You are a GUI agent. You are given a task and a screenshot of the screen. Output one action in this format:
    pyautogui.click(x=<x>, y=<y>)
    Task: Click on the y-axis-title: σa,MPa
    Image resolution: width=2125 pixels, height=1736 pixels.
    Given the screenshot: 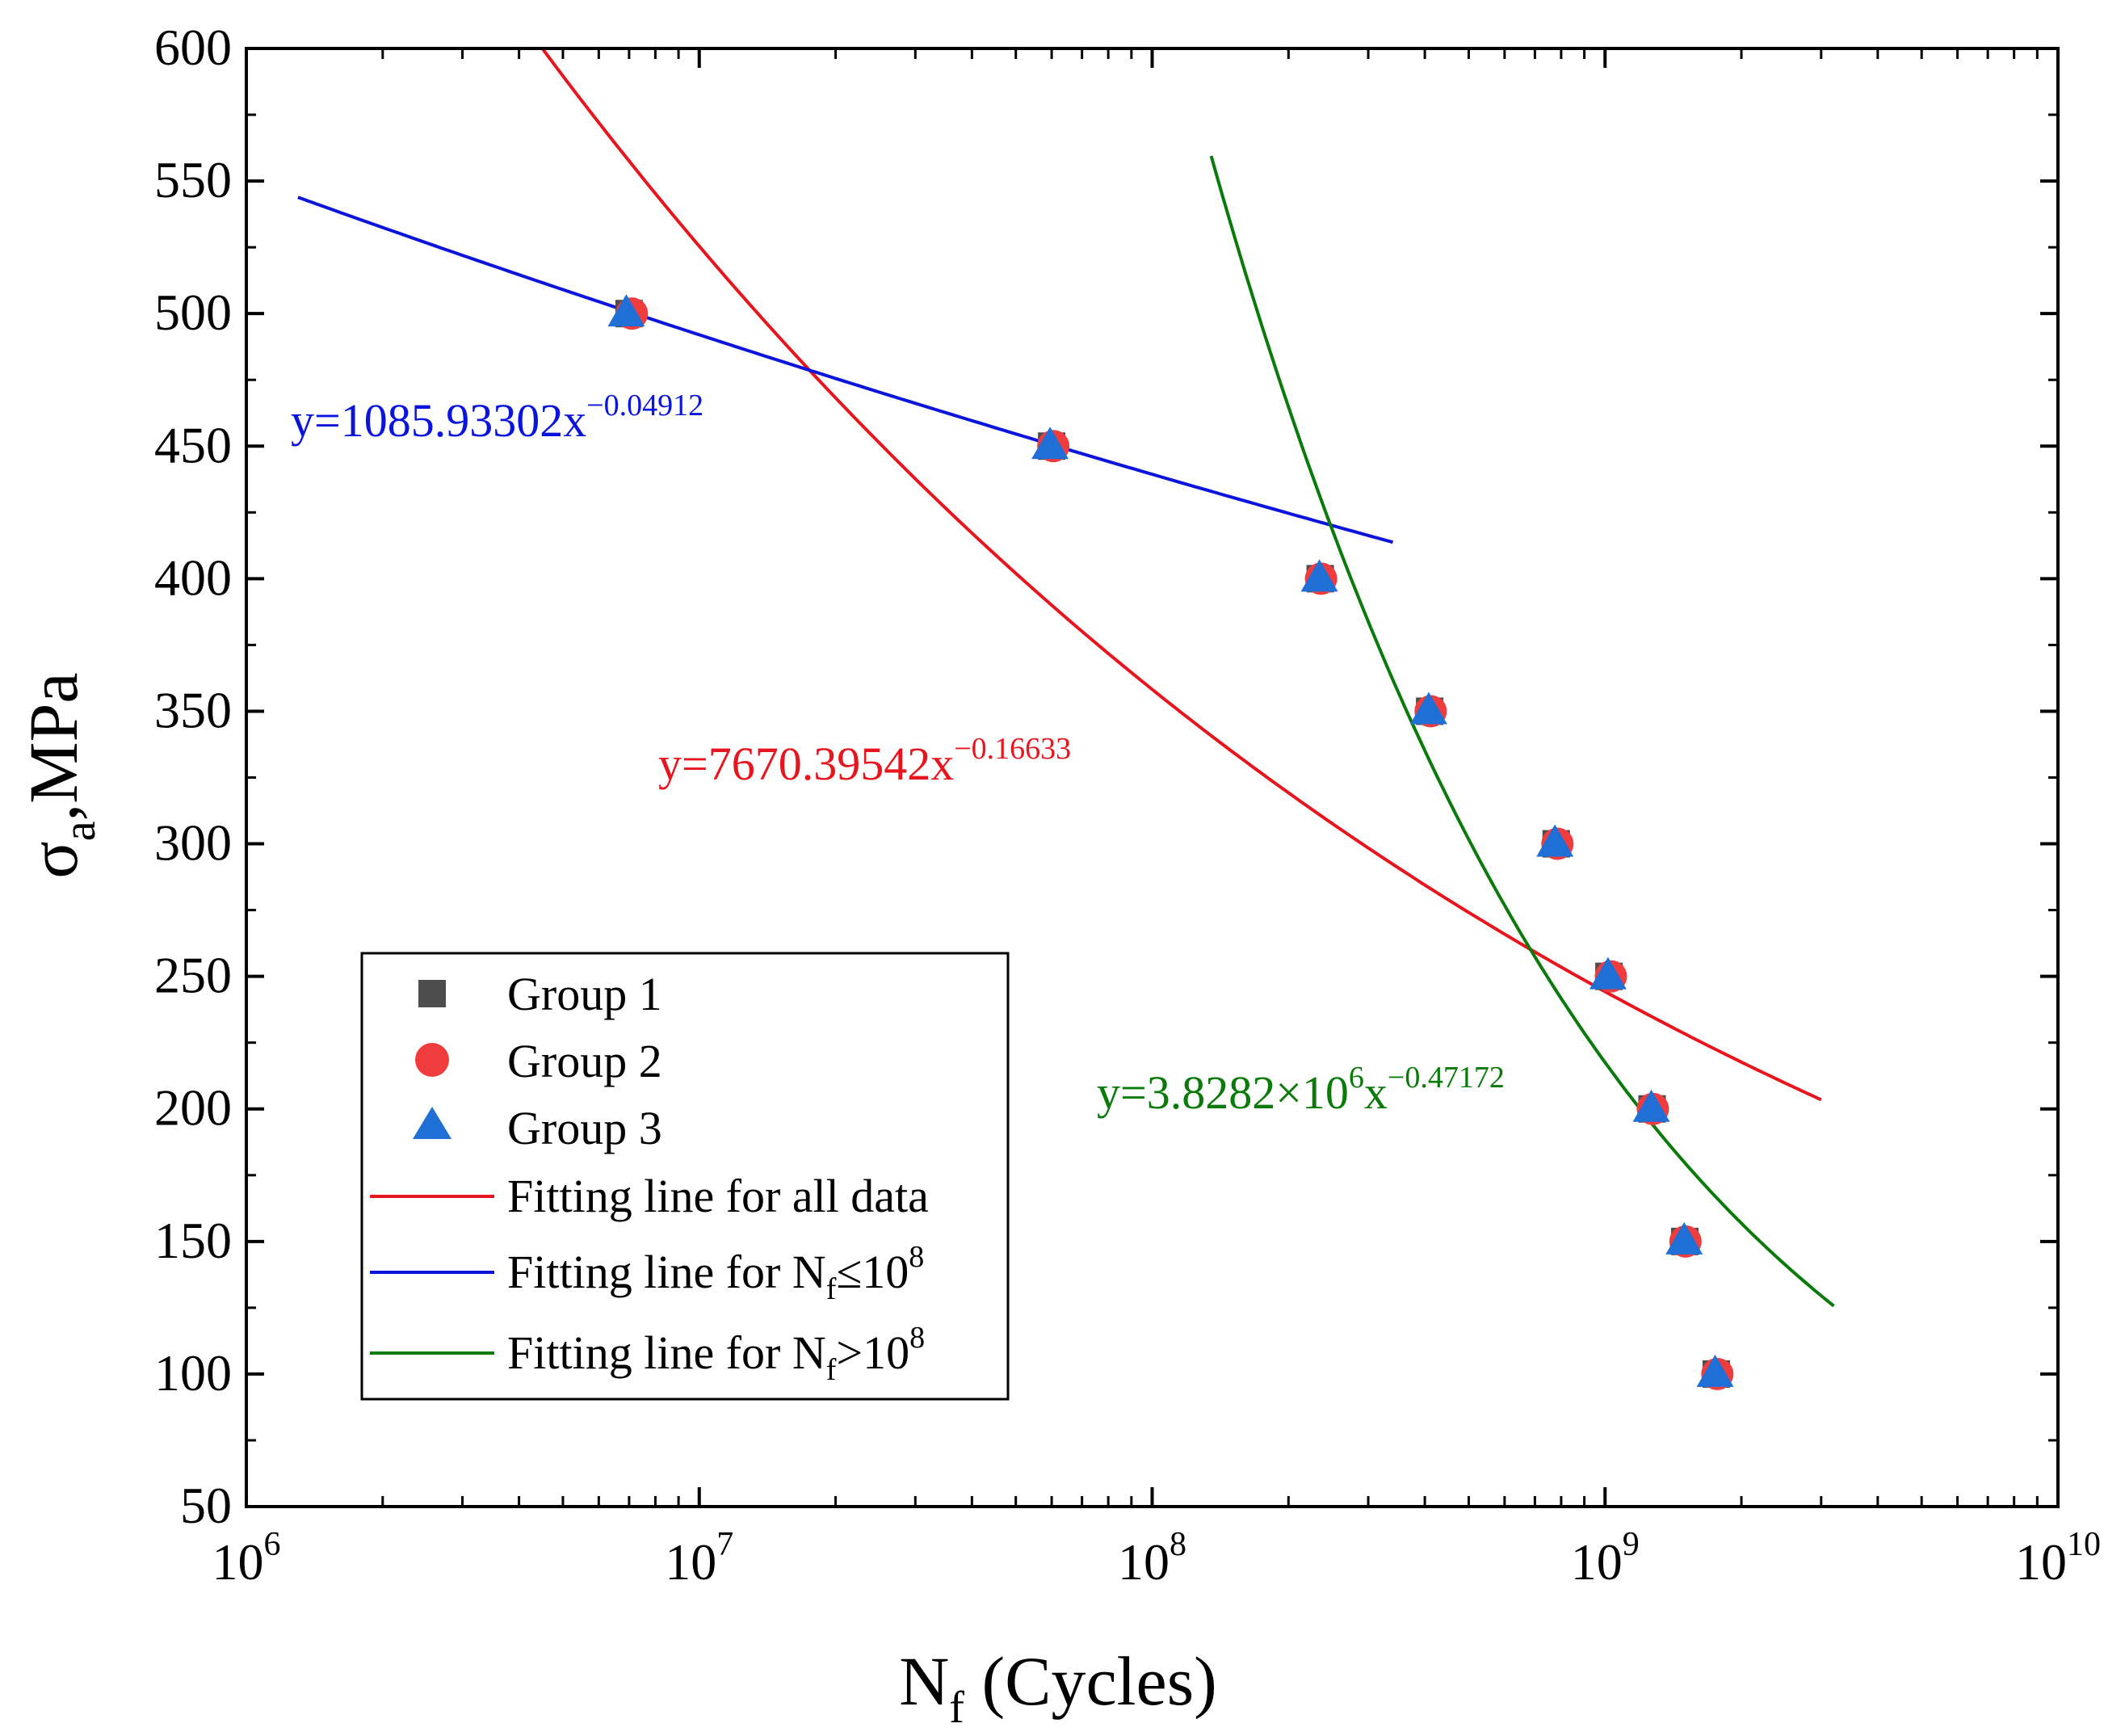 What is the action you would take?
    pyautogui.click(x=60, y=775)
    